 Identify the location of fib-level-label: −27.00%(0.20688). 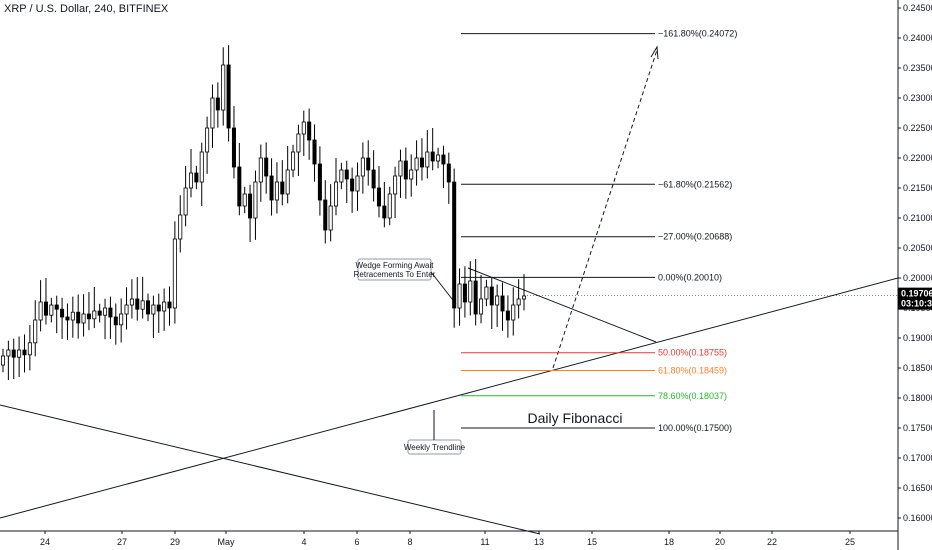
(695, 237).